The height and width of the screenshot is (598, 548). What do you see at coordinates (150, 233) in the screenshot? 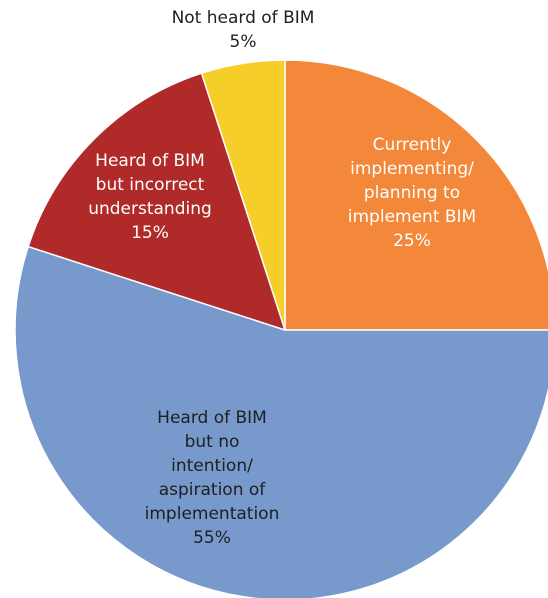
I see `slice-value-label: 15%` at bounding box center [150, 233].